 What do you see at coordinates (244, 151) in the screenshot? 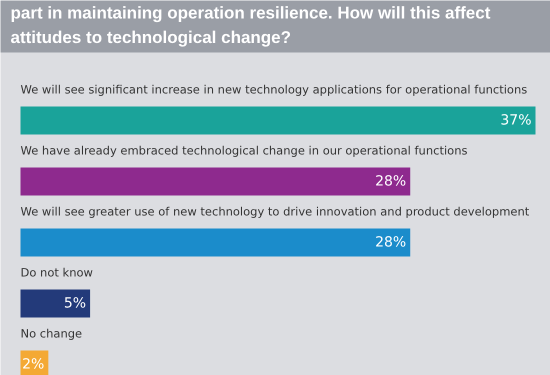
I see `y-tick-label: We have already embraced technological change in our operational functions` at bounding box center [244, 151].